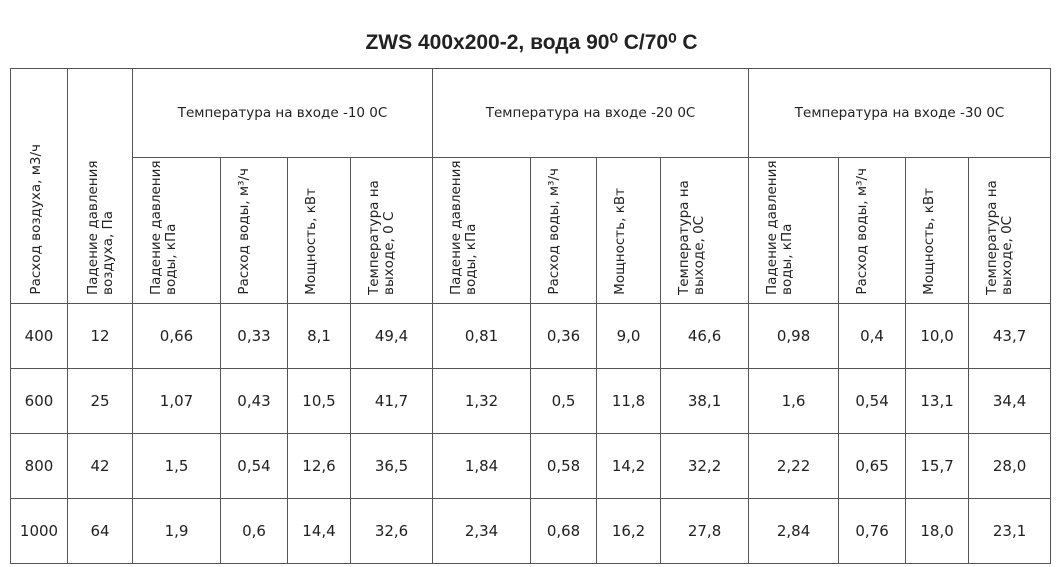 This screenshot has height=567, width=1063. Describe the element at coordinates (872, 336) in the screenshot. I see `data-cell: 0,4` at that location.